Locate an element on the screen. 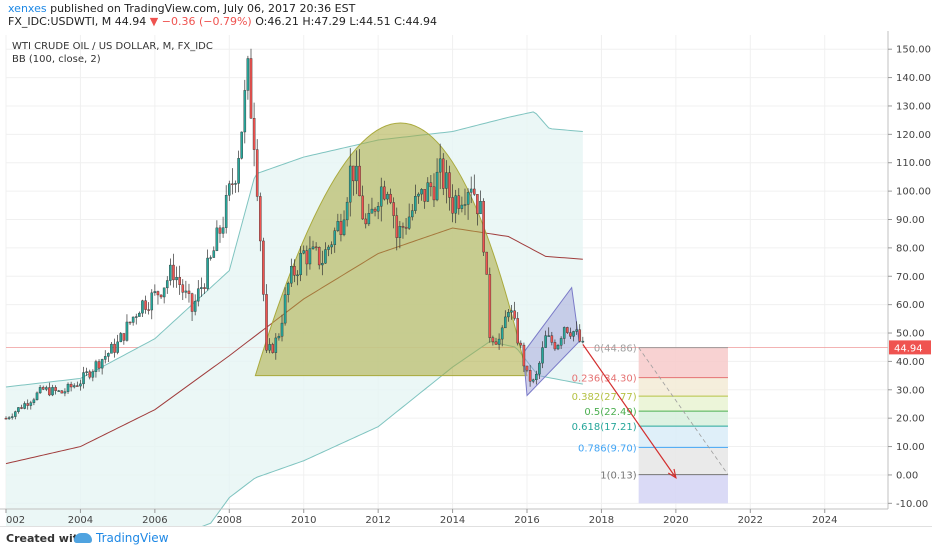  y-tick-label: 30.00 is located at coordinates (910, 390).